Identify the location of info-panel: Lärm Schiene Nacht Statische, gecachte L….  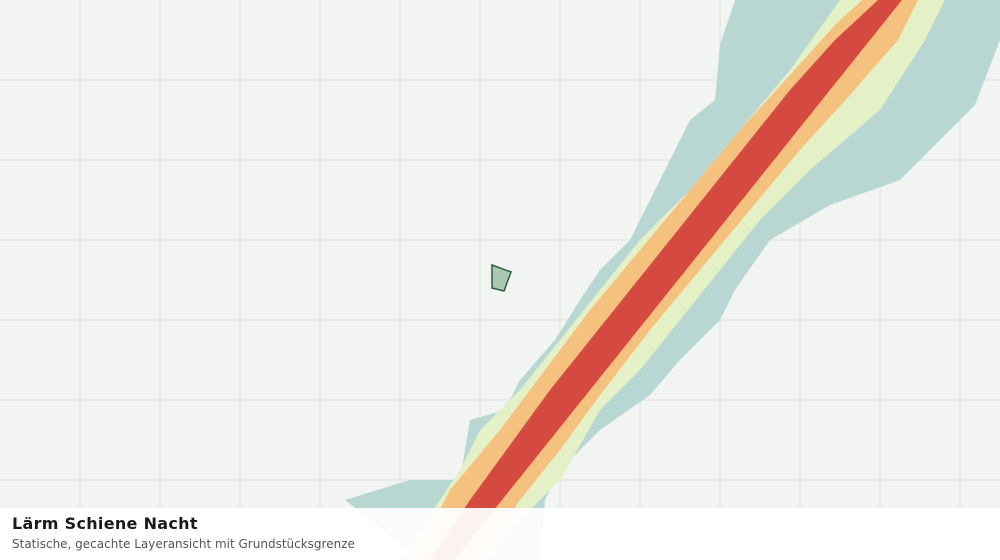
(500, 534).